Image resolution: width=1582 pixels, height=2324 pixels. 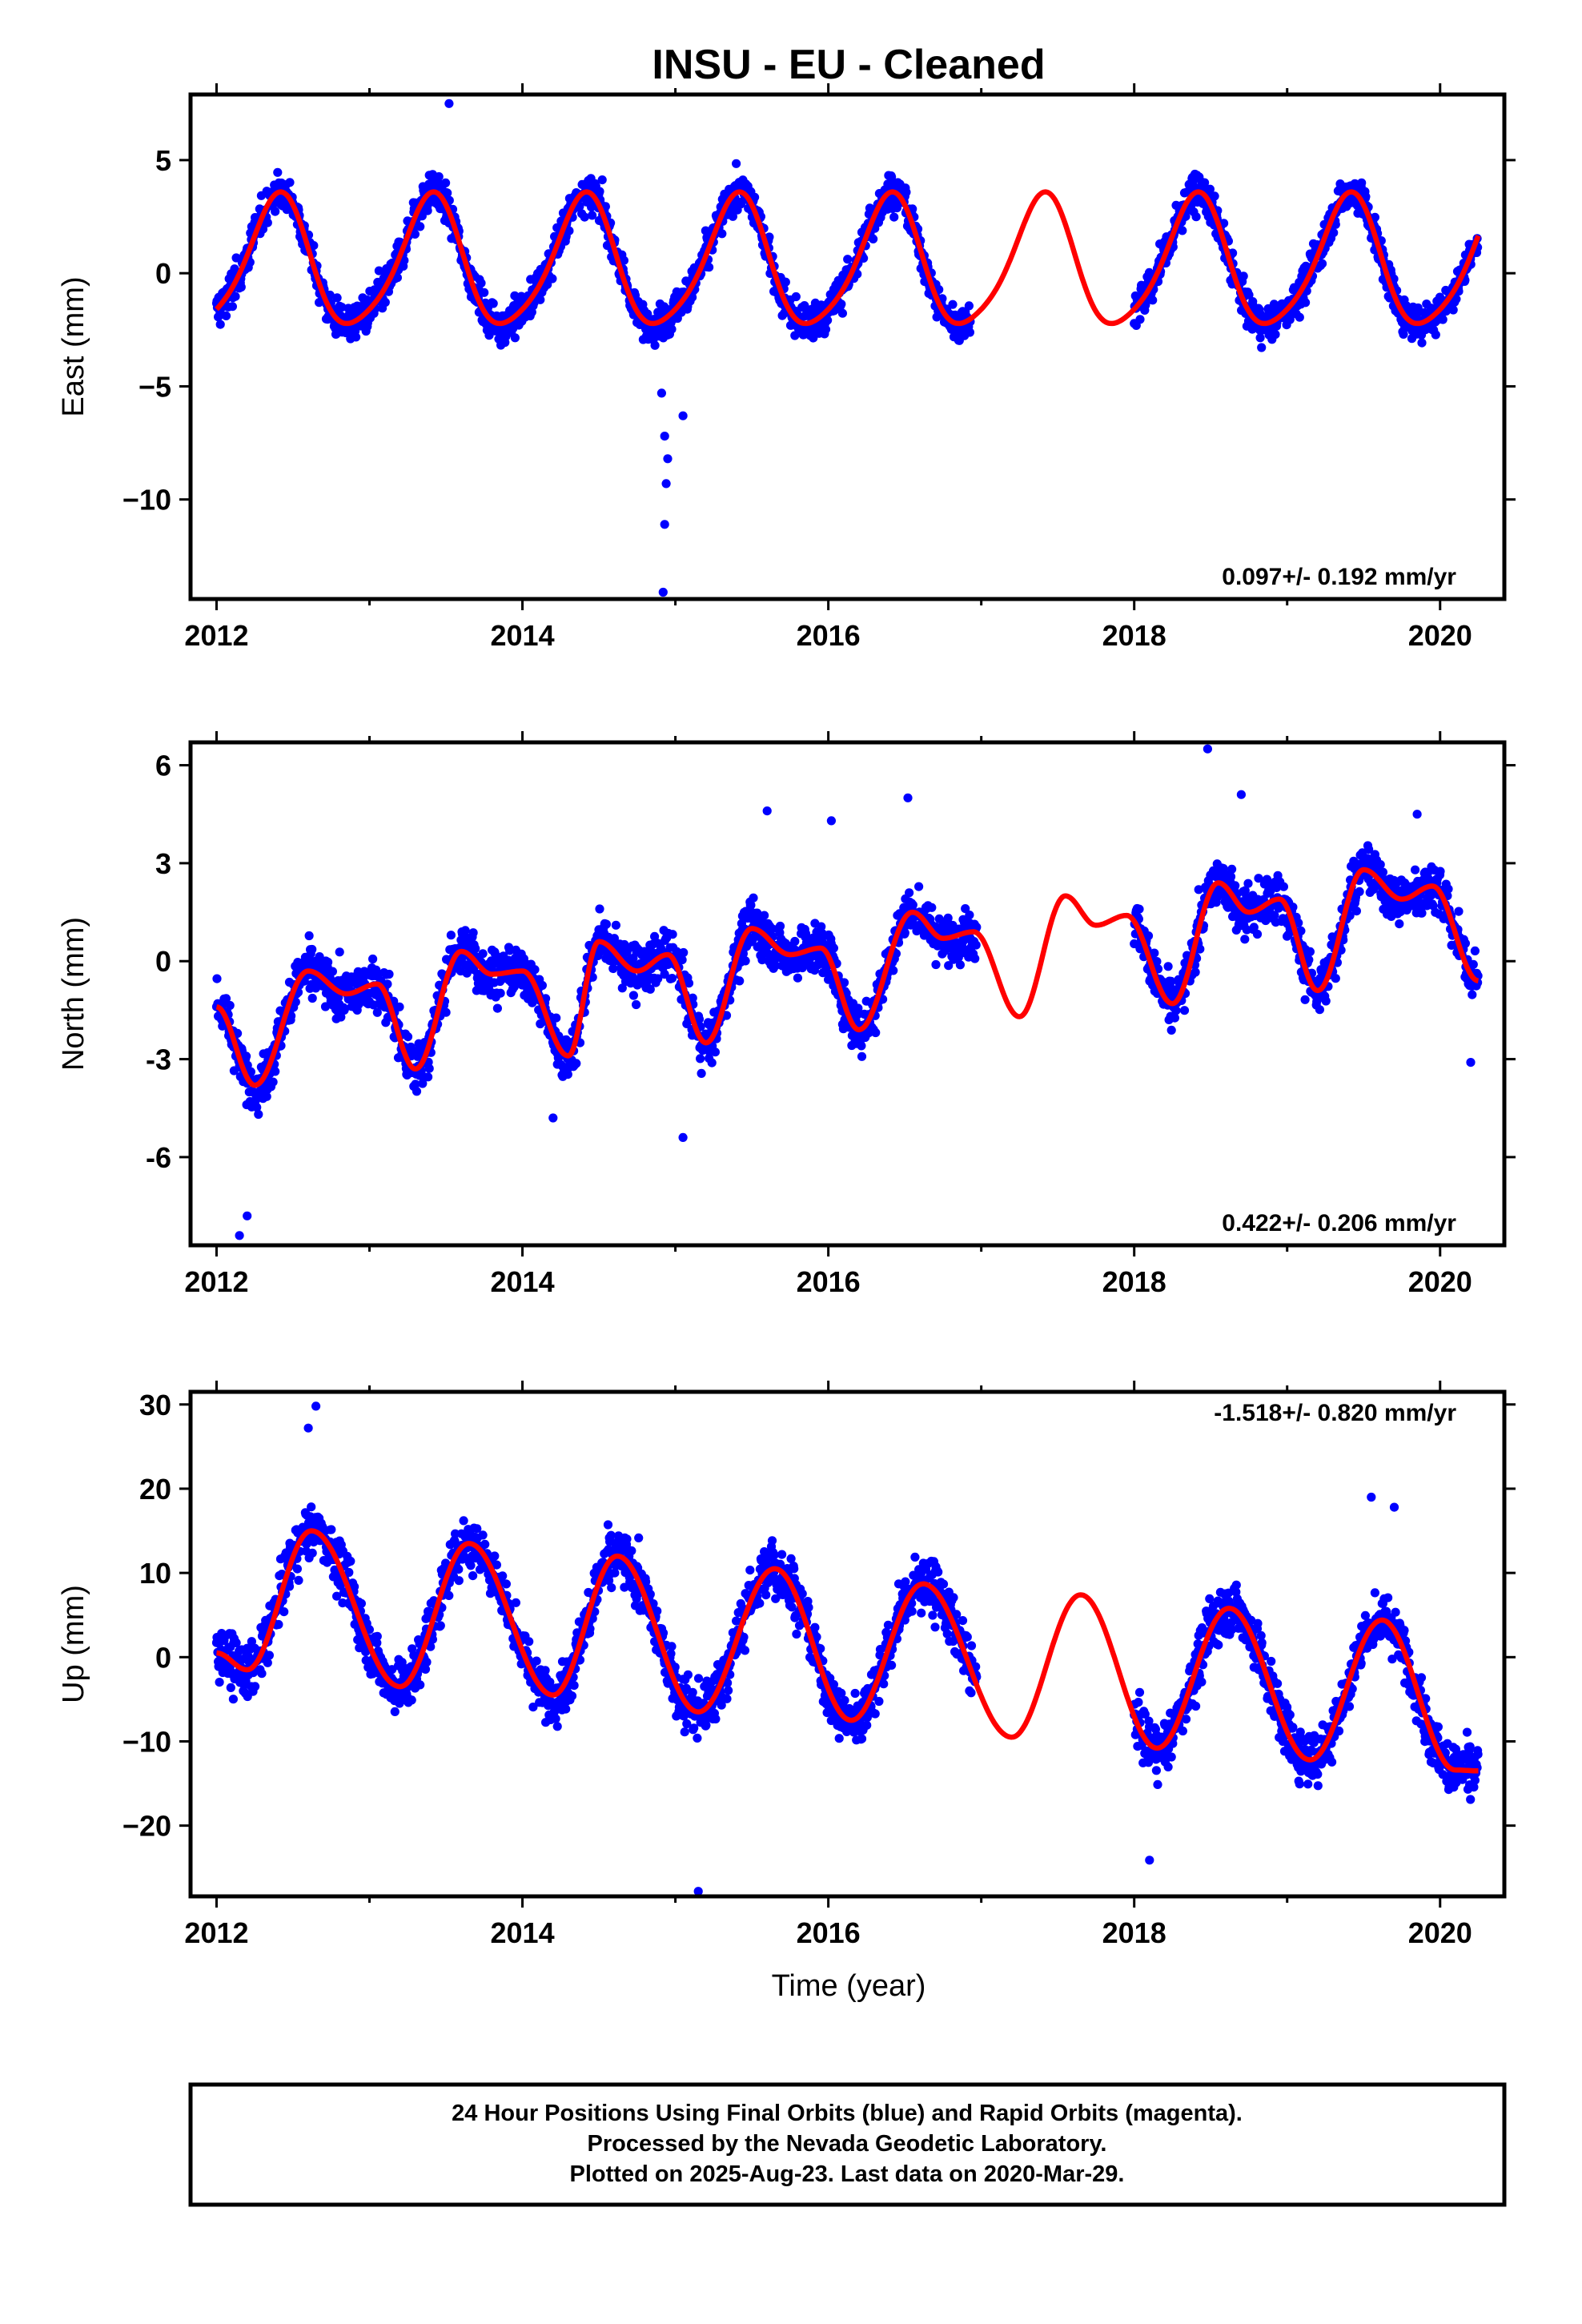 I want to click on east-rate-annotation: 0.097+/- 0.192 mm/yr, so click(x=1339, y=577).